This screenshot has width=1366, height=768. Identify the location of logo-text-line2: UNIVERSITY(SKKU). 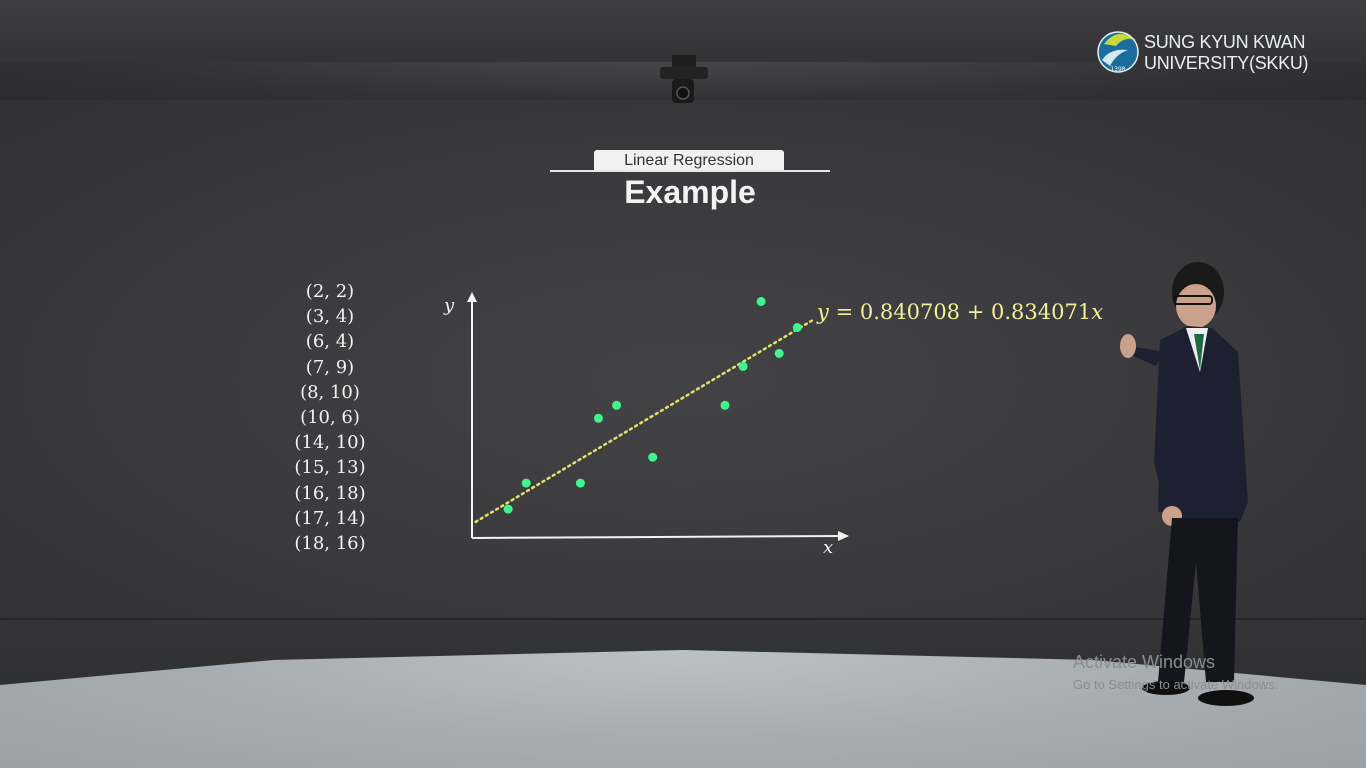
(1226, 63).